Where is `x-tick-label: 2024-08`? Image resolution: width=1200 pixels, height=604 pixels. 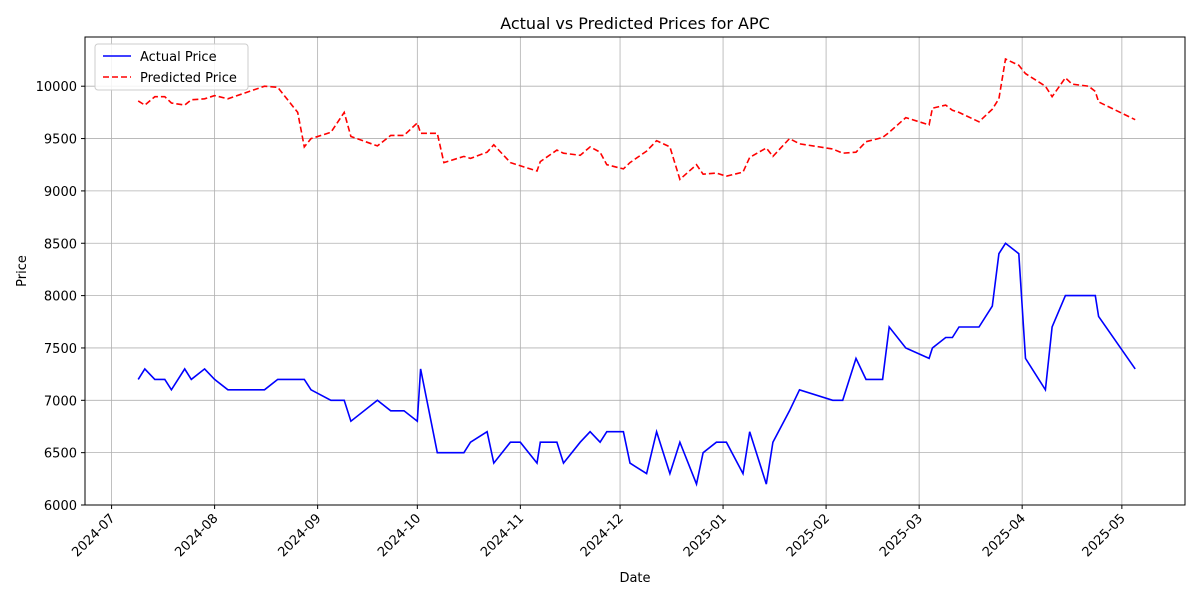 x-tick-label: 2024-08 is located at coordinates (196, 535).